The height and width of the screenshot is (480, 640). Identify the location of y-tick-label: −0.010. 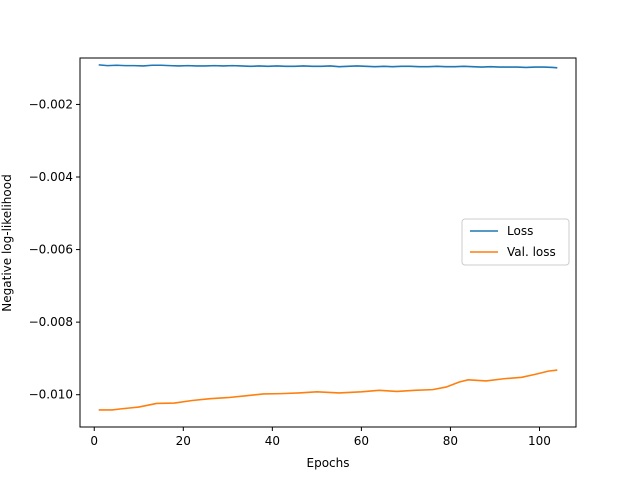
(51, 395).